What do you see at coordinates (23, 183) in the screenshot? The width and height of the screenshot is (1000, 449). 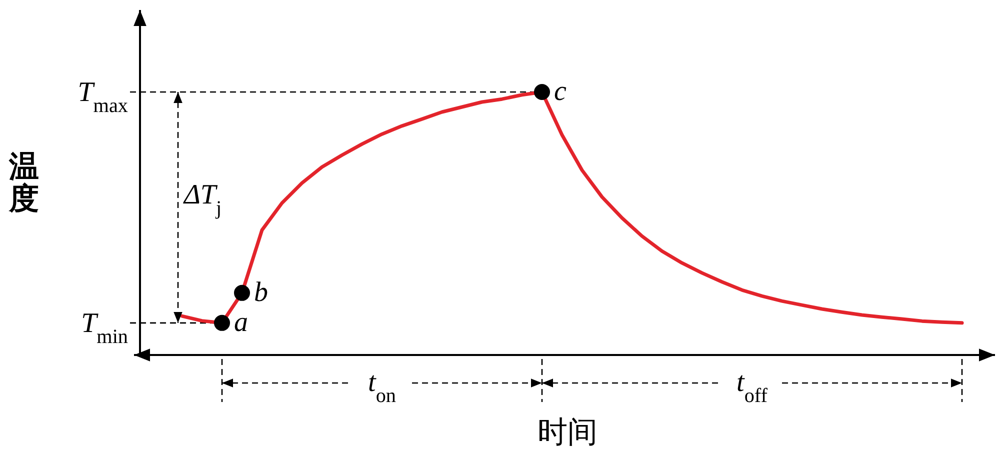 I see `y-axis-title: 温度` at bounding box center [23, 183].